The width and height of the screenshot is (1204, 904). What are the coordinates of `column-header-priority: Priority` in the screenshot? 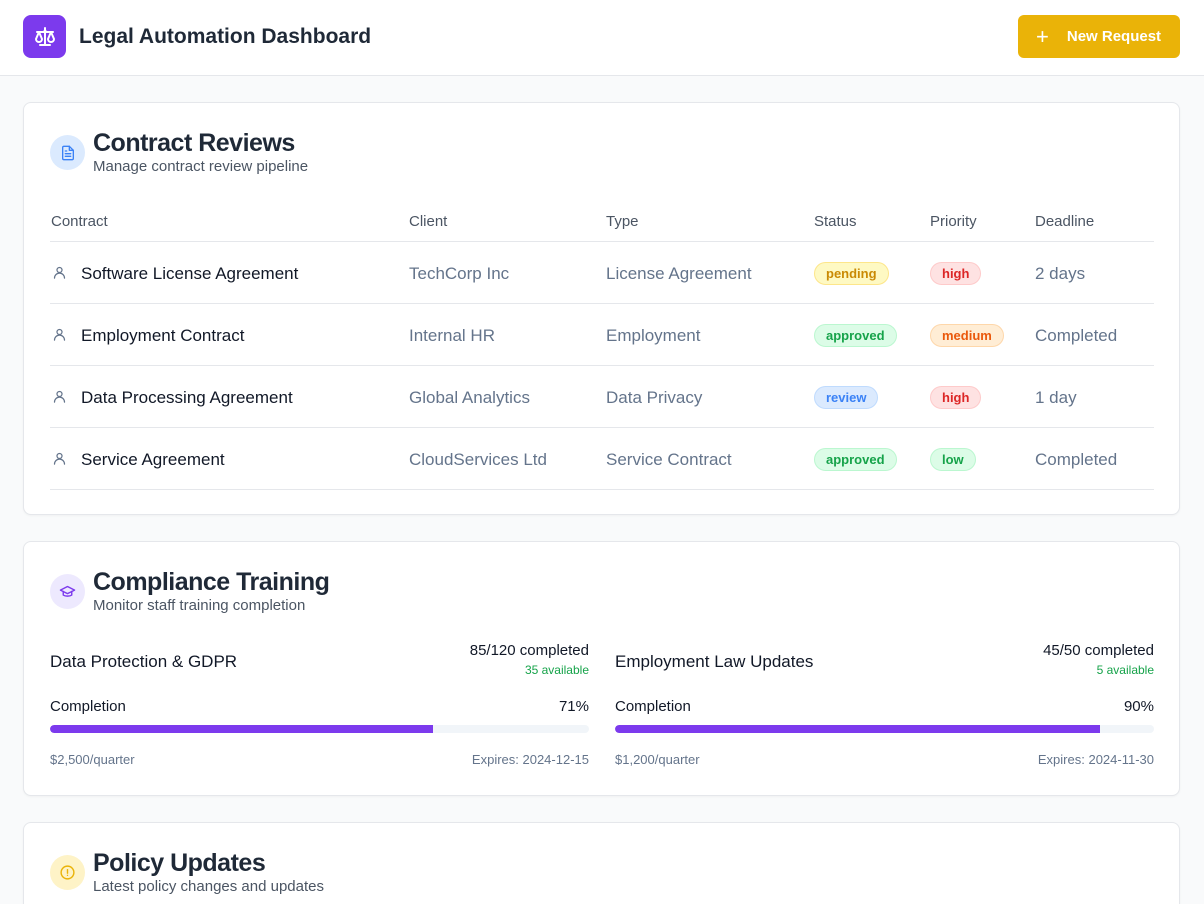 It's located at (953, 221).